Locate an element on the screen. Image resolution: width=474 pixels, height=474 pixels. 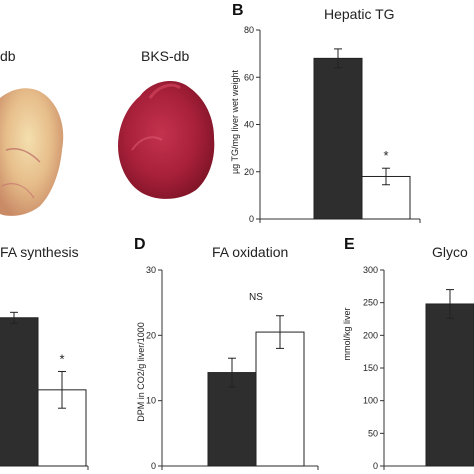
y-tick-label: 80 is located at coordinates (249, 30).